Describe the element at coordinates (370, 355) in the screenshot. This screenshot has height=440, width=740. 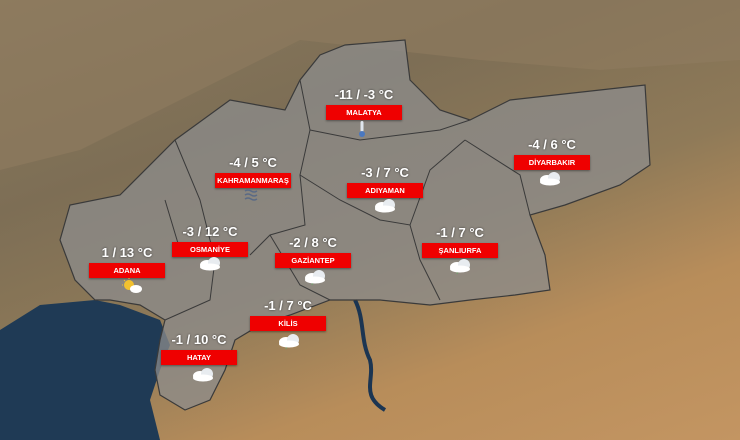
I see `river` at that location.